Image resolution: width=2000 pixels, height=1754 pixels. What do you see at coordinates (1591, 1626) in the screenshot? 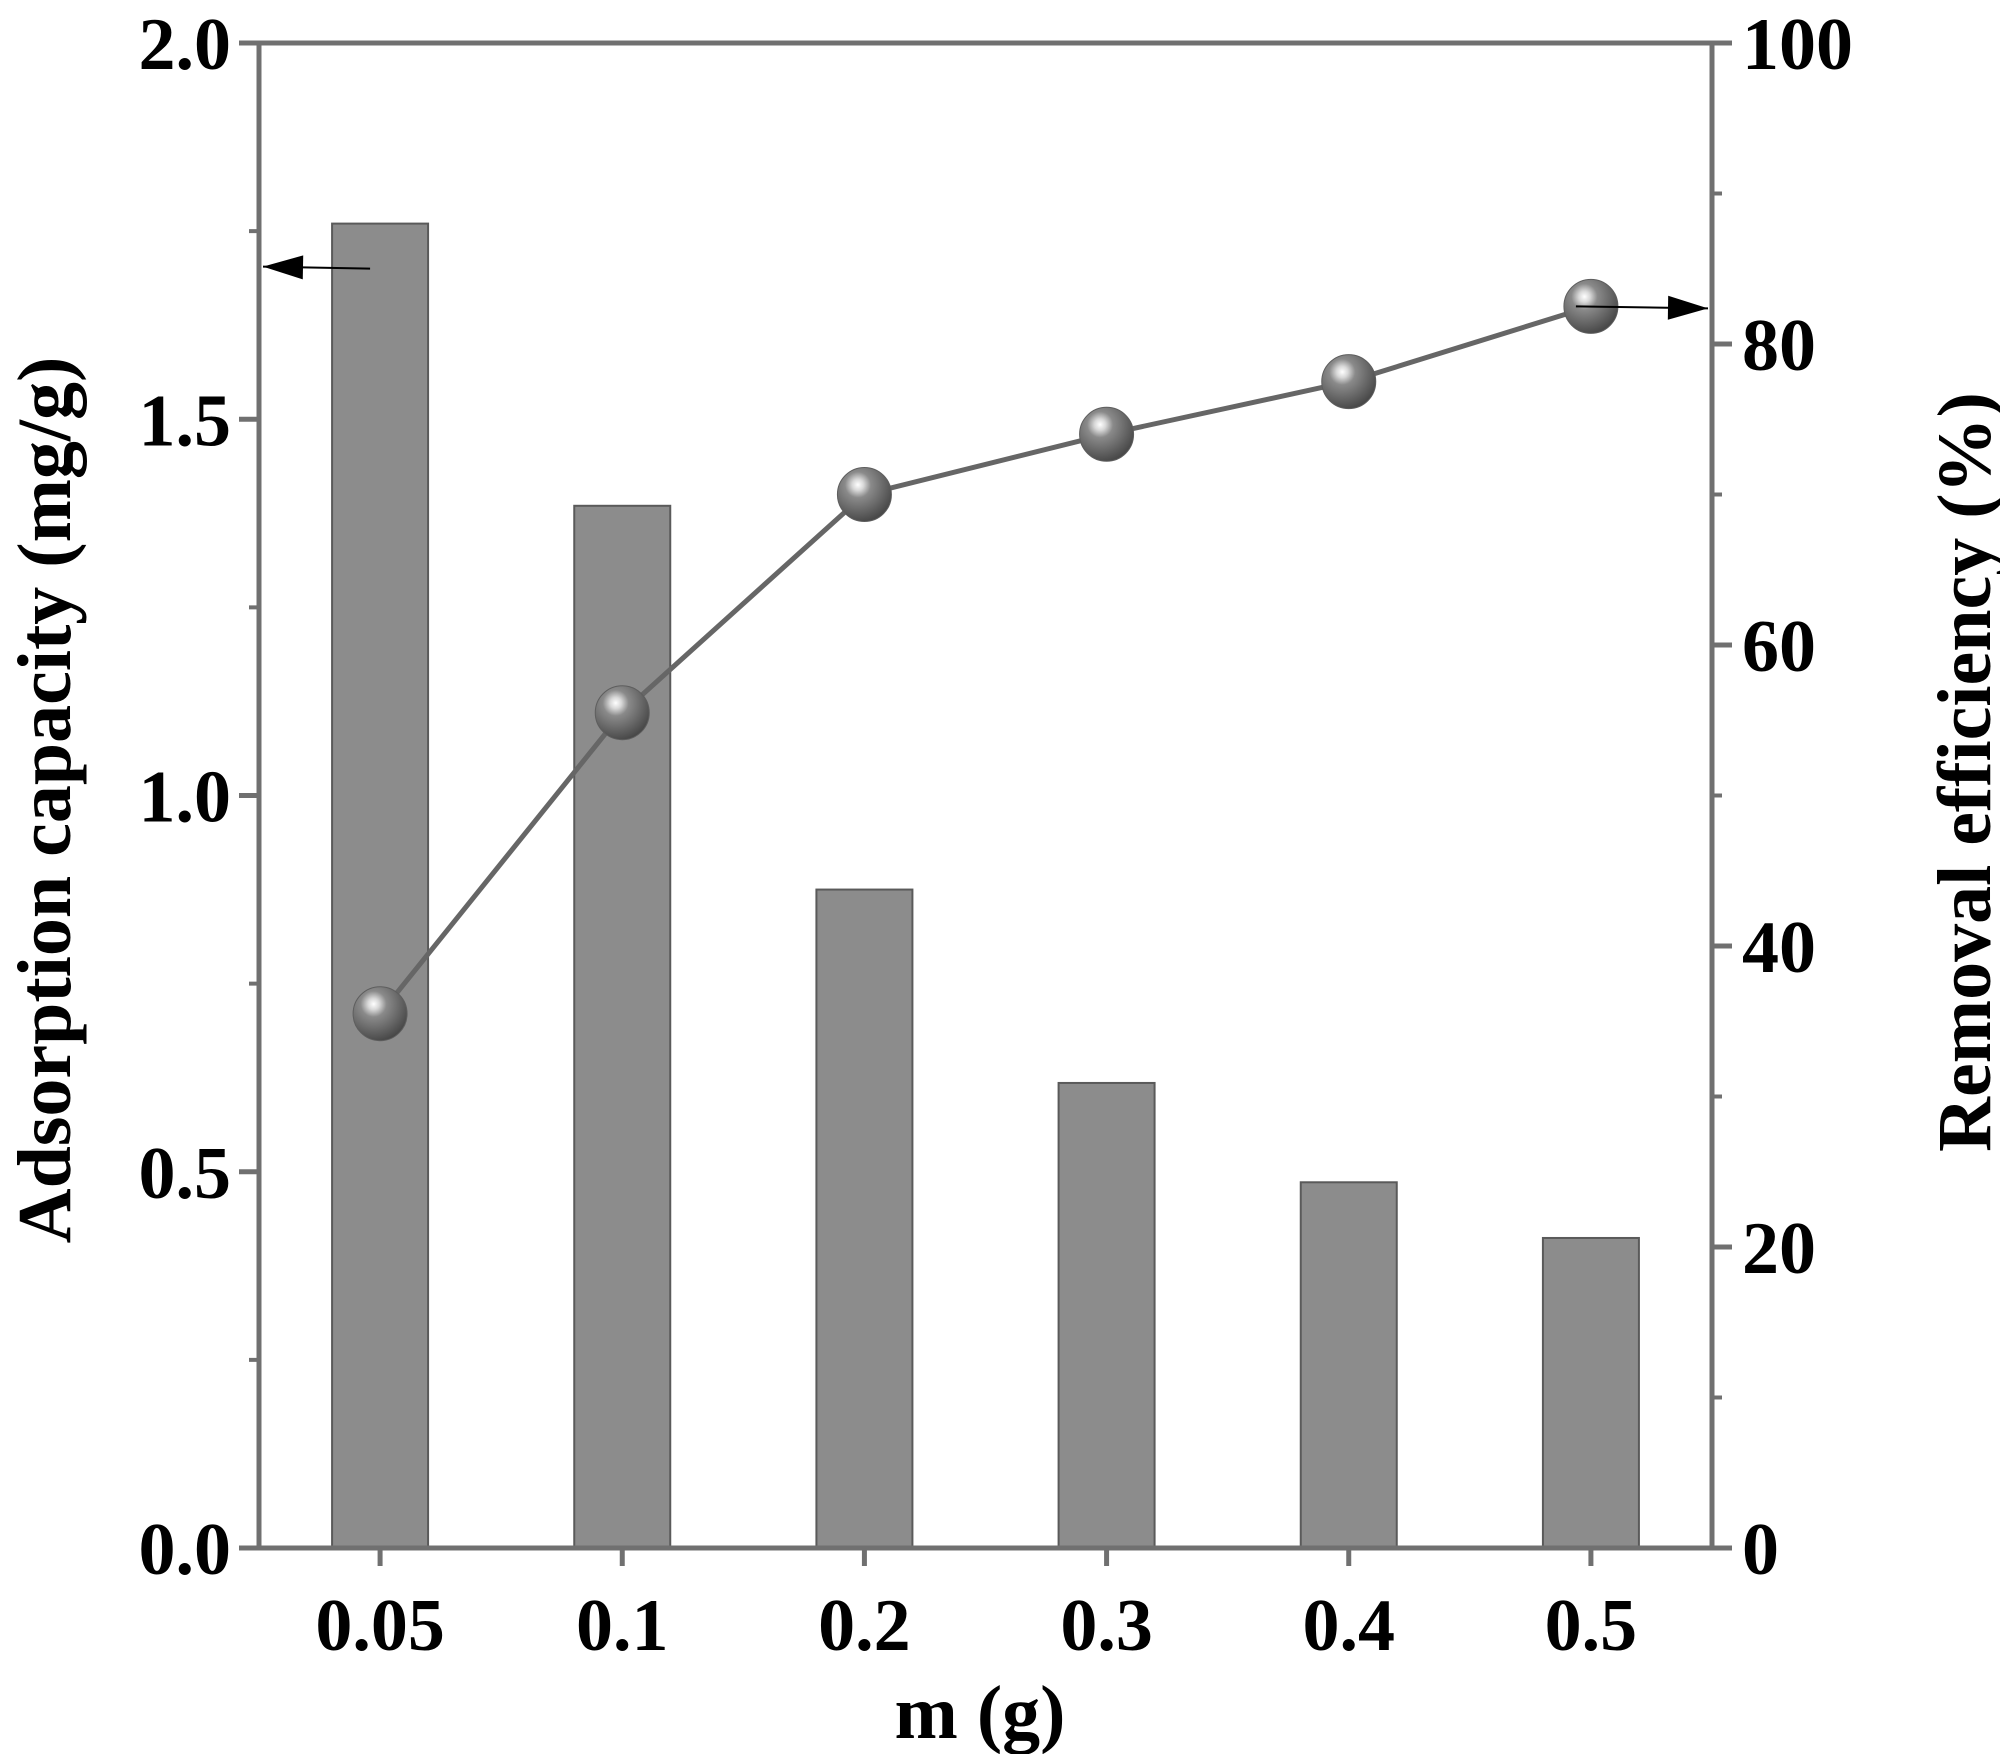
I see `x-tick-label: 0.5` at bounding box center [1591, 1626].